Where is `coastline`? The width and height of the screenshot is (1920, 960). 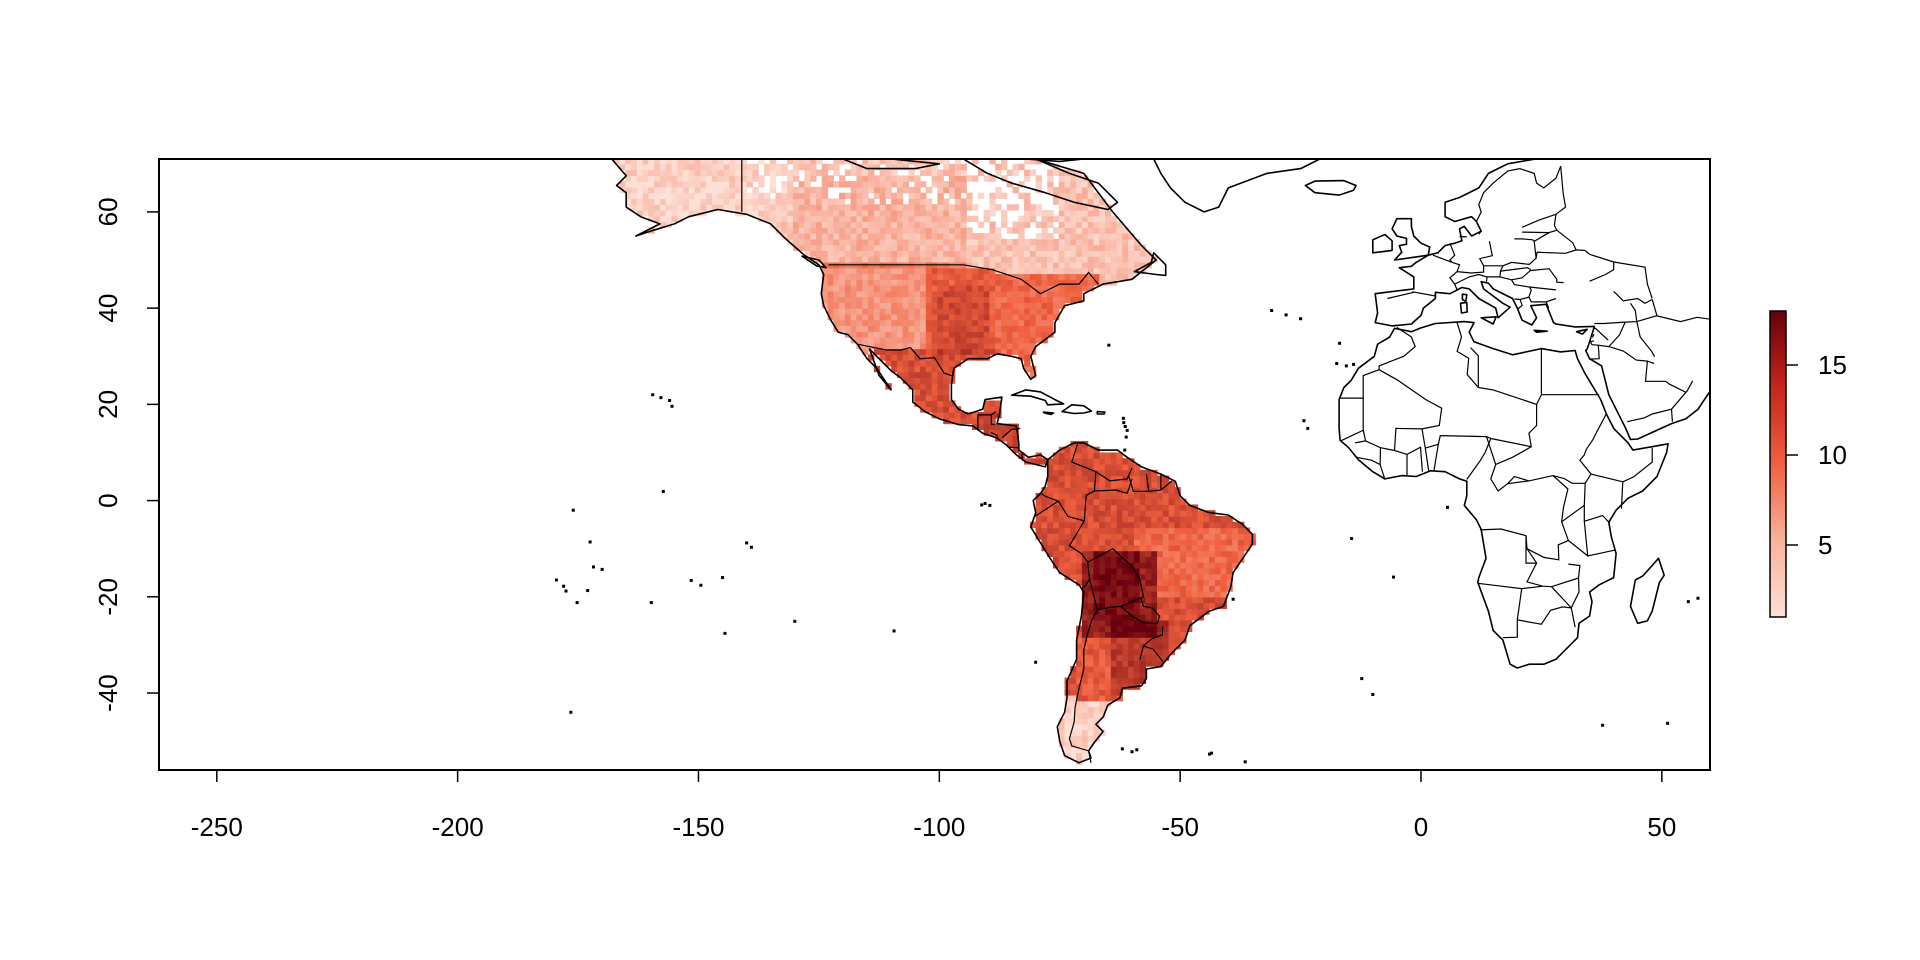
coastline is located at coordinates (1581, 331).